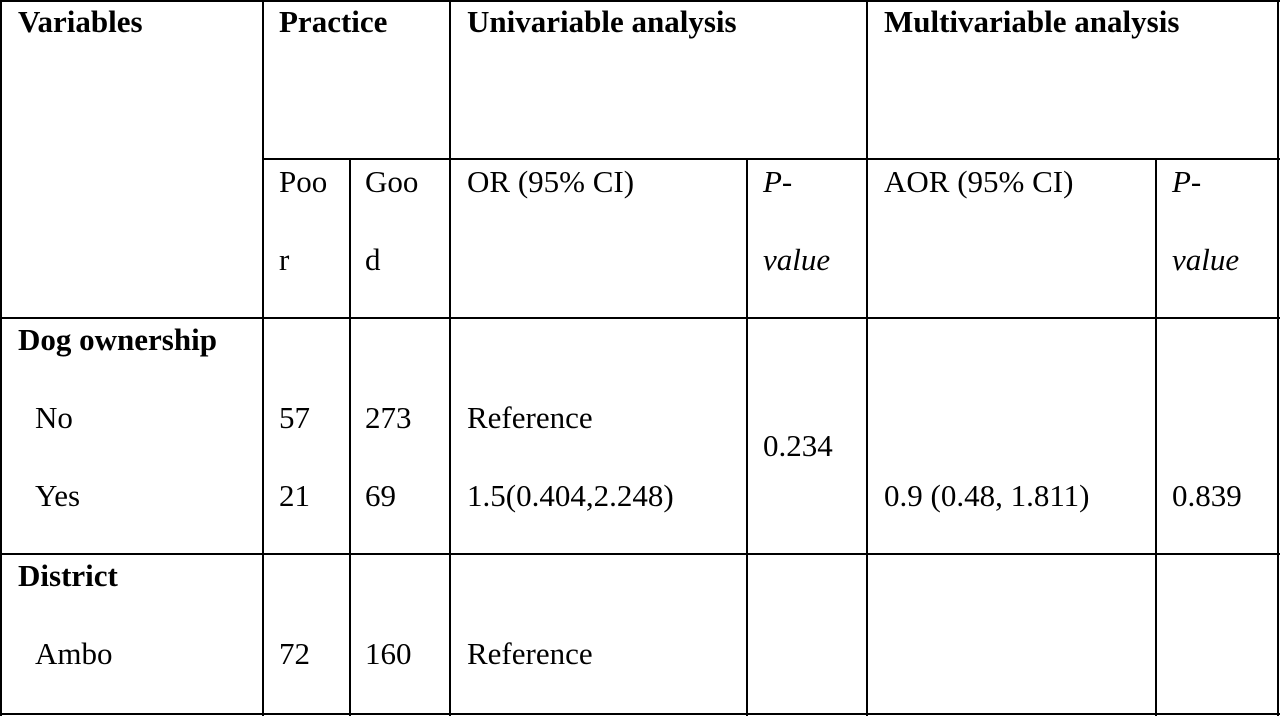 Image resolution: width=1280 pixels, height=716 pixels. Describe the element at coordinates (117, 339) in the screenshot. I see `section-title-dog-ownership: Dog ownership` at that location.